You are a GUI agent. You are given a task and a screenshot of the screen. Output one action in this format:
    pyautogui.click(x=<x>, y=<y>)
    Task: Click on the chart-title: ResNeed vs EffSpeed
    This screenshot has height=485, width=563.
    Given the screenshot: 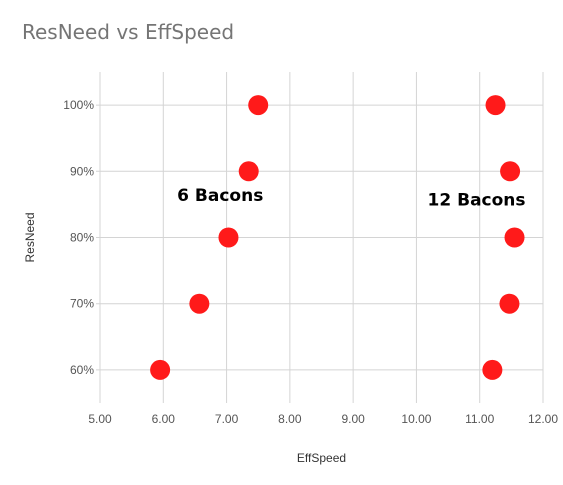 What is the action you would take?
    pyautogui.click(x=128, y=32)
    